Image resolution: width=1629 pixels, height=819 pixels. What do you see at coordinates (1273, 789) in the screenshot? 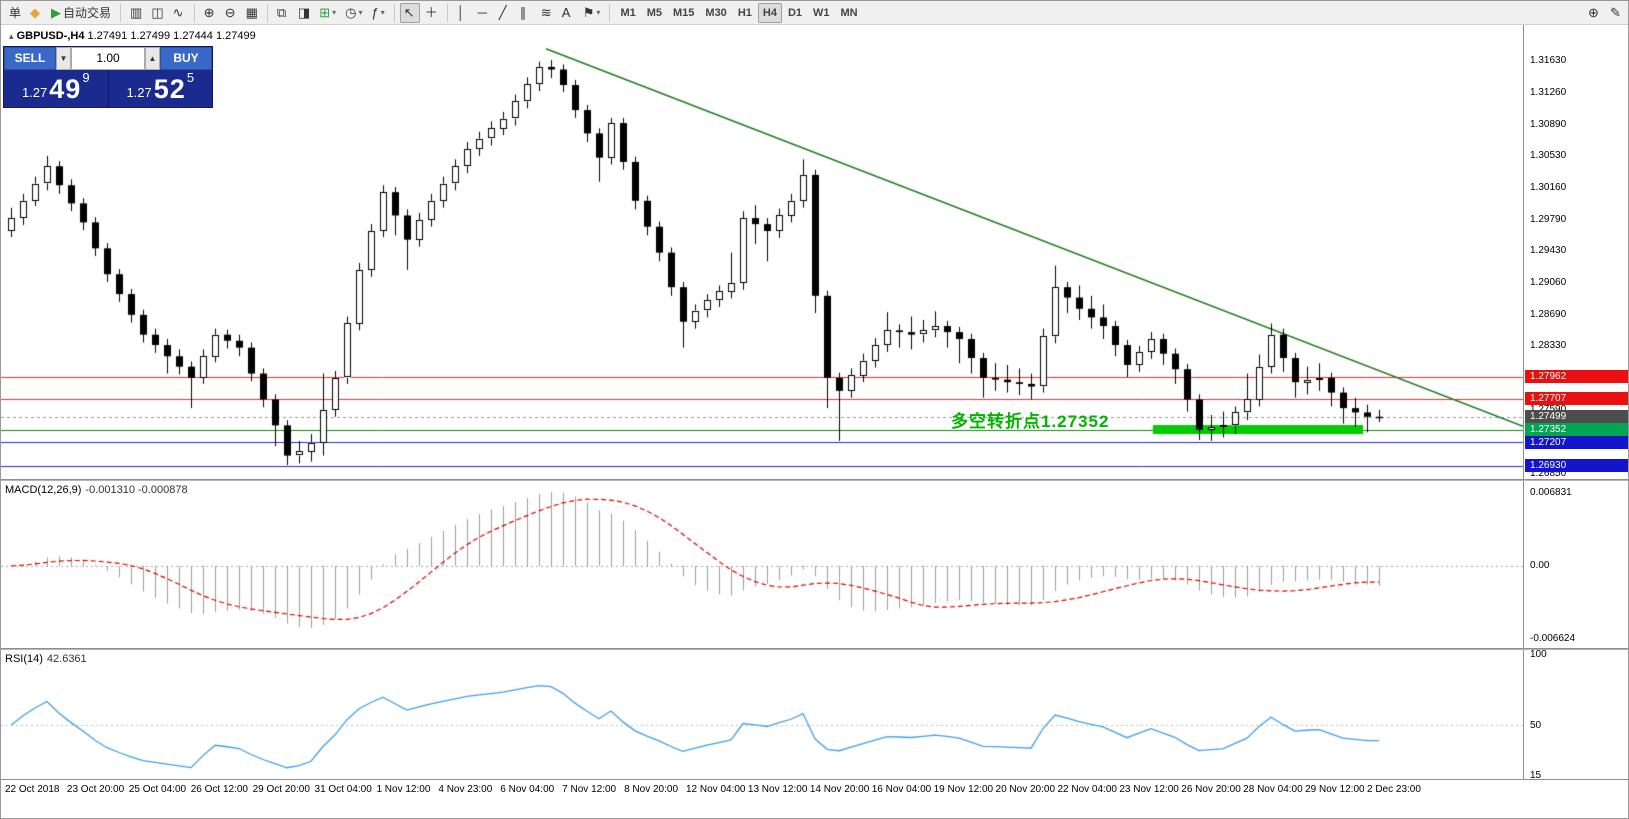
I see `time-axis-label: 28 Nov 04:00` at bounding box center [1273, 789].